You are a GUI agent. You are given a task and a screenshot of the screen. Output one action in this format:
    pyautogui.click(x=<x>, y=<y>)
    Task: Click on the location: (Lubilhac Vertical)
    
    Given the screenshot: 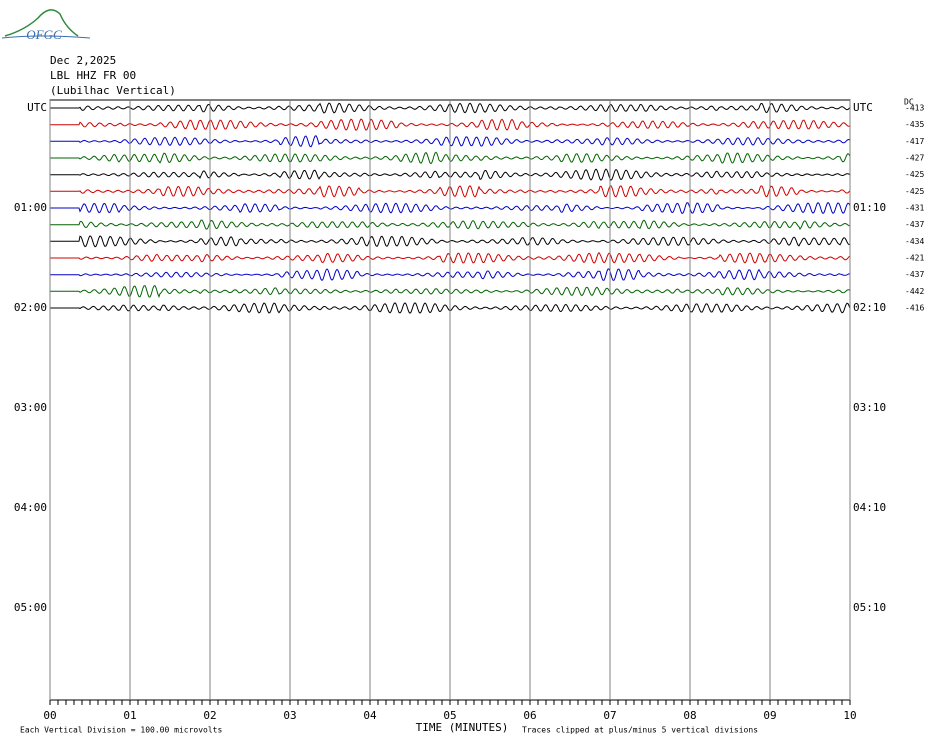 What is the action you would take?
    pyautogui.click(x=113, y=90)
    